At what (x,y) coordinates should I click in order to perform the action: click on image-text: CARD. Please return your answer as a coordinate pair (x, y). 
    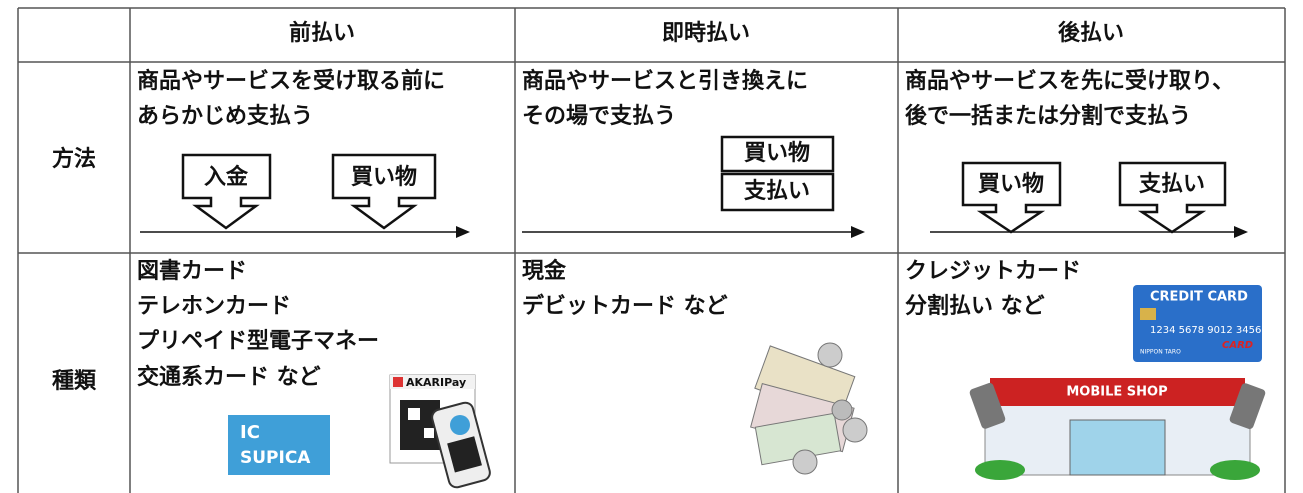
    Looking at the image, I should click on (1237, 345).